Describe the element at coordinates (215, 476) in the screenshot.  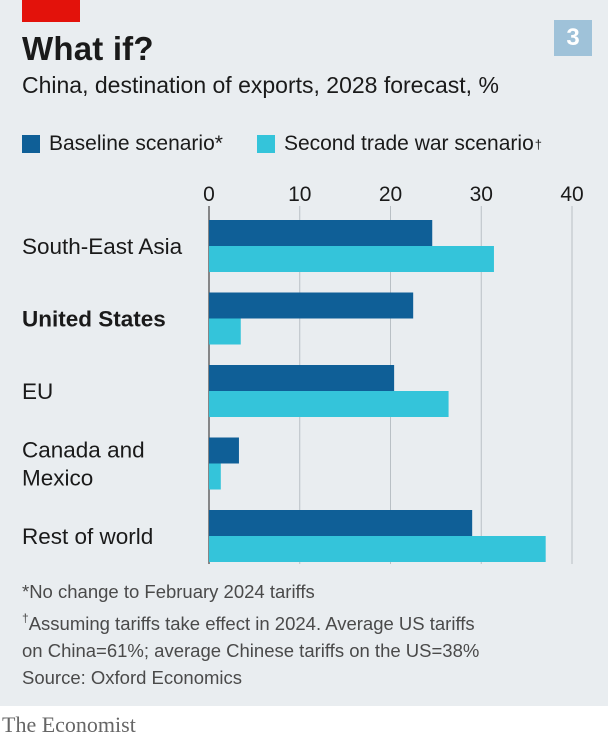
I see `bar-canada-and-mexico-trade-war` at that location.